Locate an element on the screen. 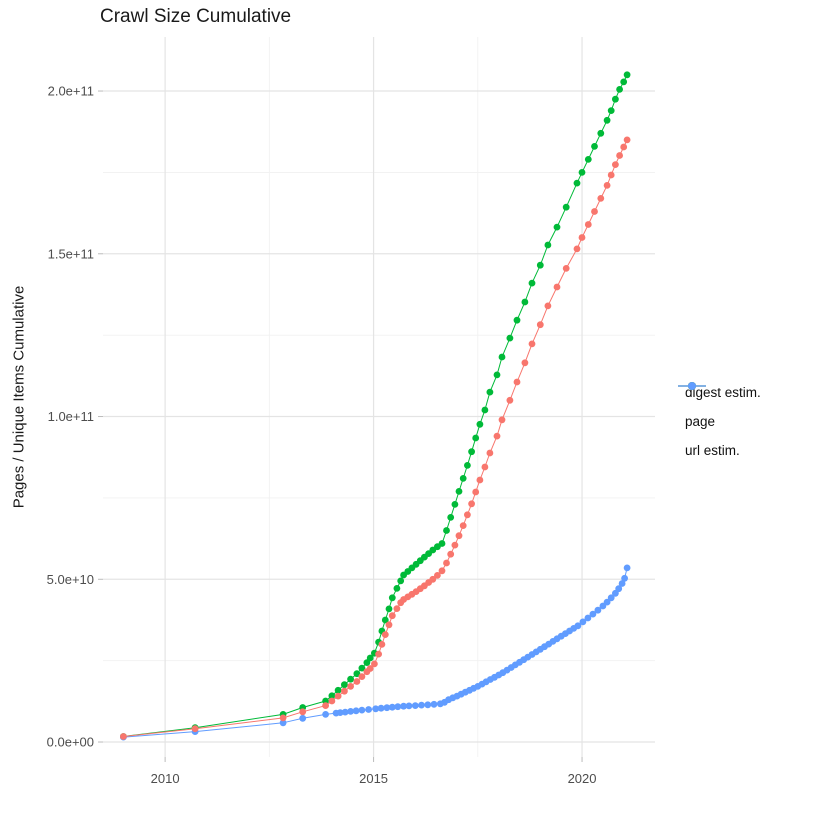  chart-title: Crawl Size Cumulative is located at coordinates (196, 16).